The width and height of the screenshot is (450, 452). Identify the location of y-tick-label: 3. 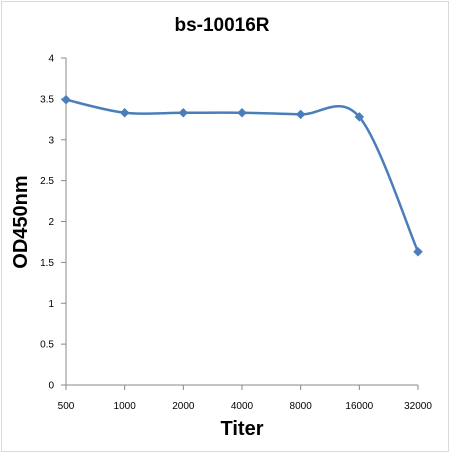
(51, 140).